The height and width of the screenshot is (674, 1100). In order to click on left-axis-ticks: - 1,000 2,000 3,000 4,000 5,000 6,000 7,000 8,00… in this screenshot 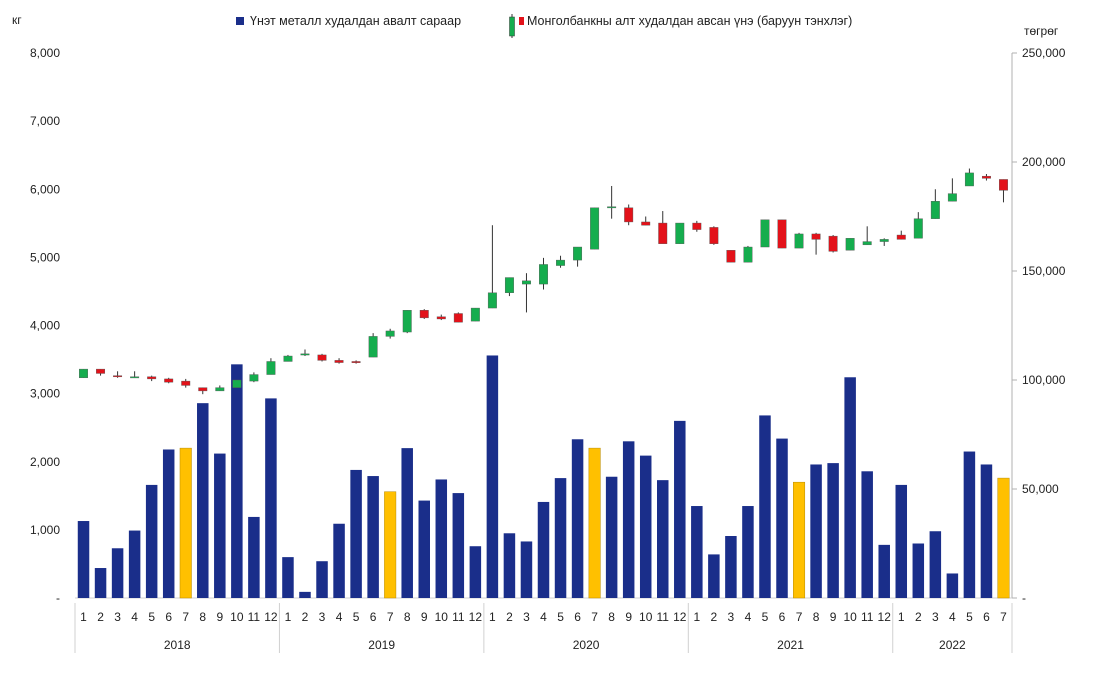, I will do `click(45, 325)`.